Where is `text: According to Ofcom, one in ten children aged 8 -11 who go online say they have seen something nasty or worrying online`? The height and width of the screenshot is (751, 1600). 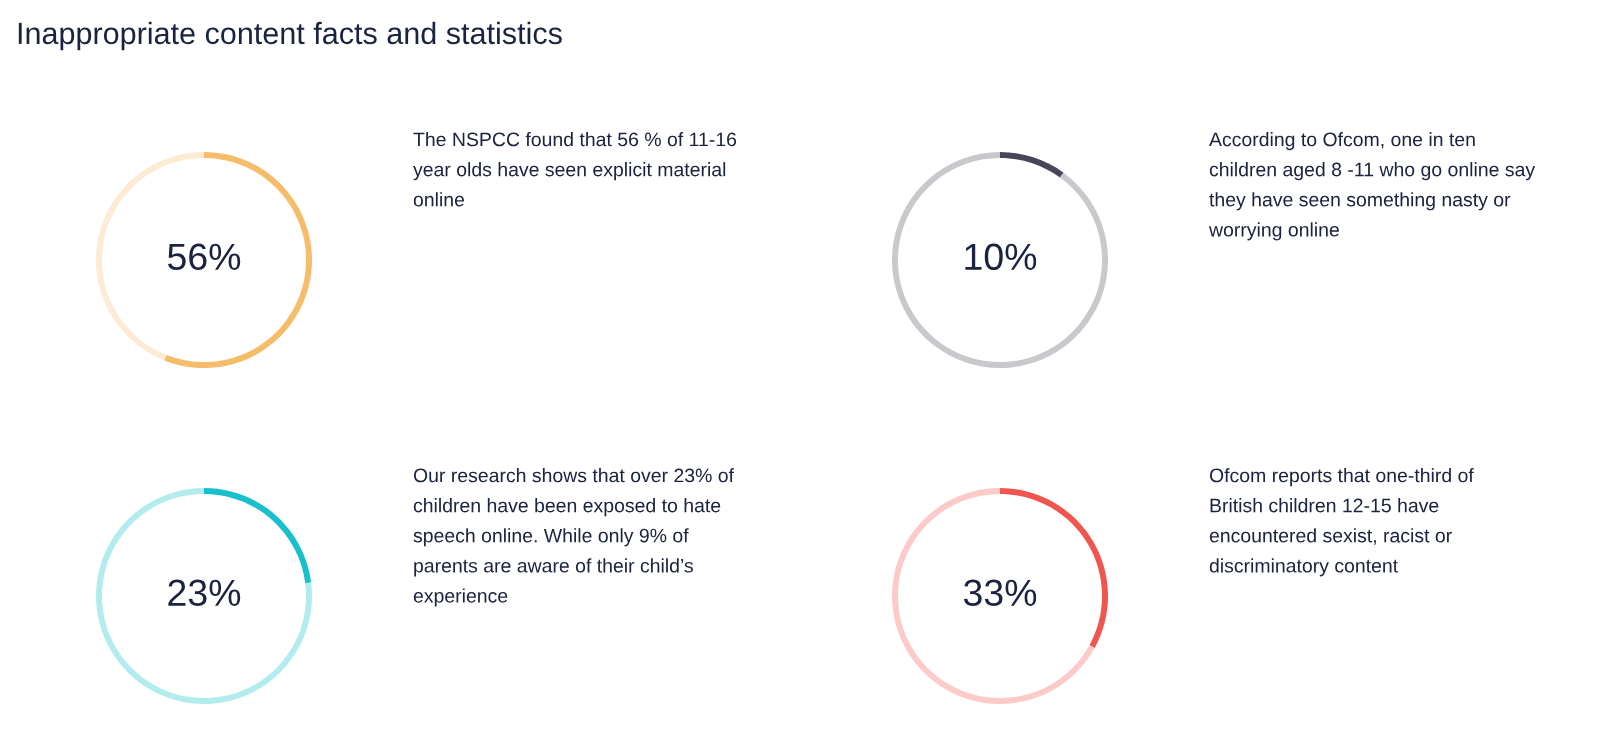 text: According to Ofcom, one in ten children aged 8 -11 who go online say they have seen something nasty or worrying online is located at coordinates (1372, 186).